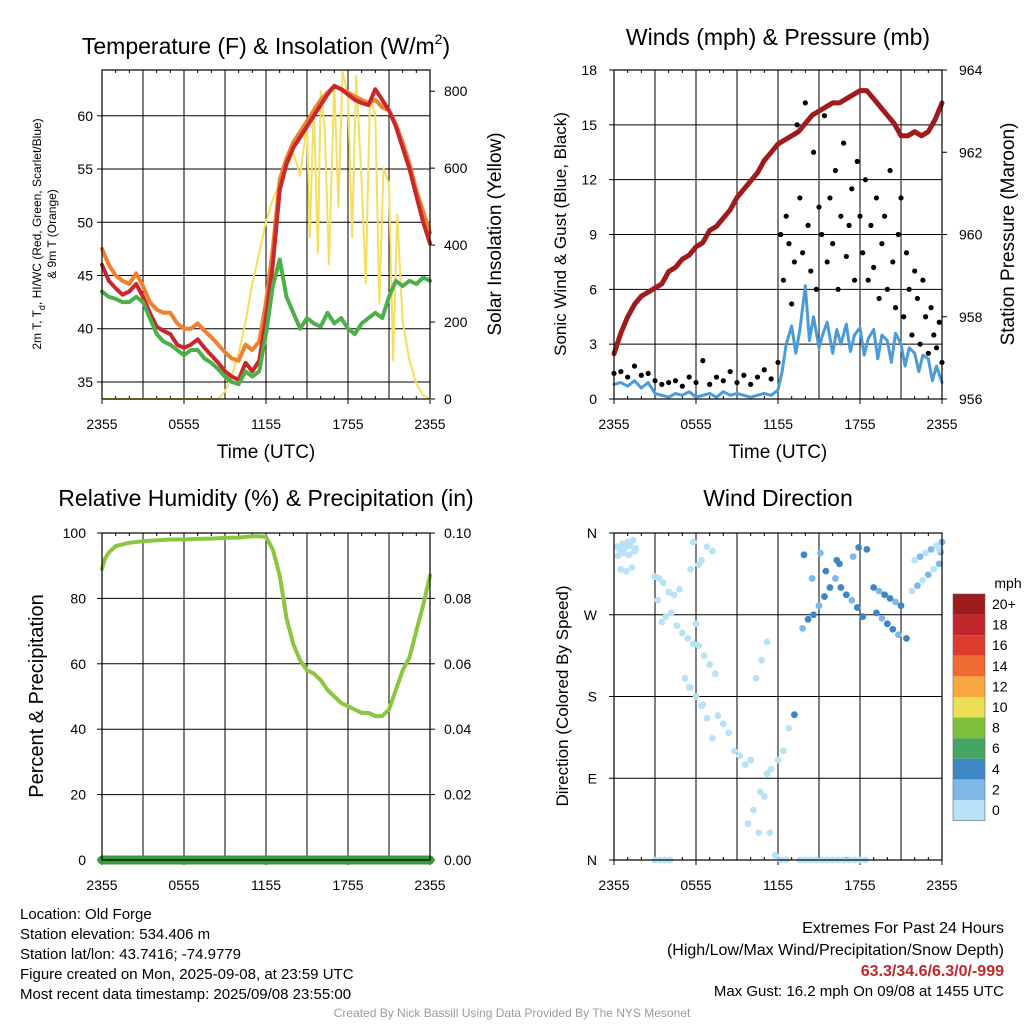  I want to click on y-right-tick-label: 0.04, so click(457, 729).